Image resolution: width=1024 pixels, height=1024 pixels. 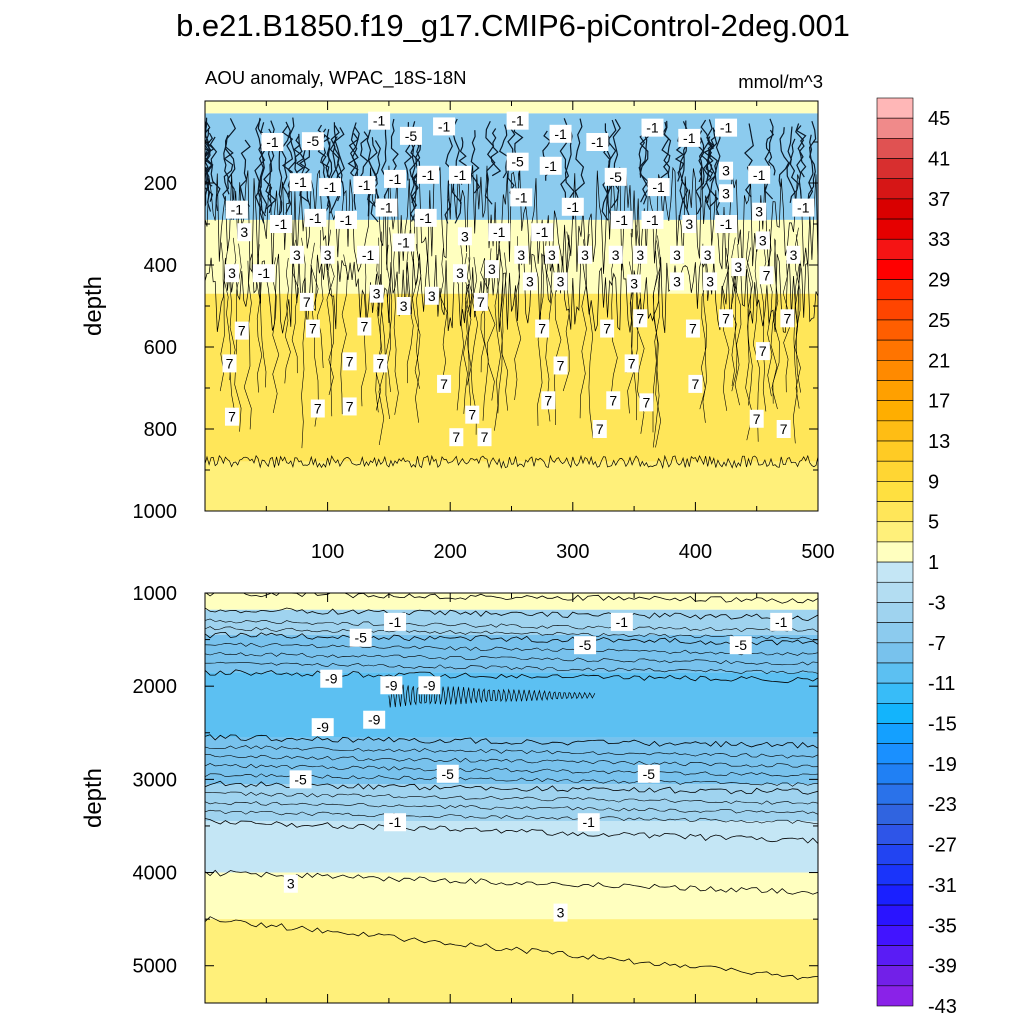 I want to click on colorbar-label: -27, so click(x=942, y=846).